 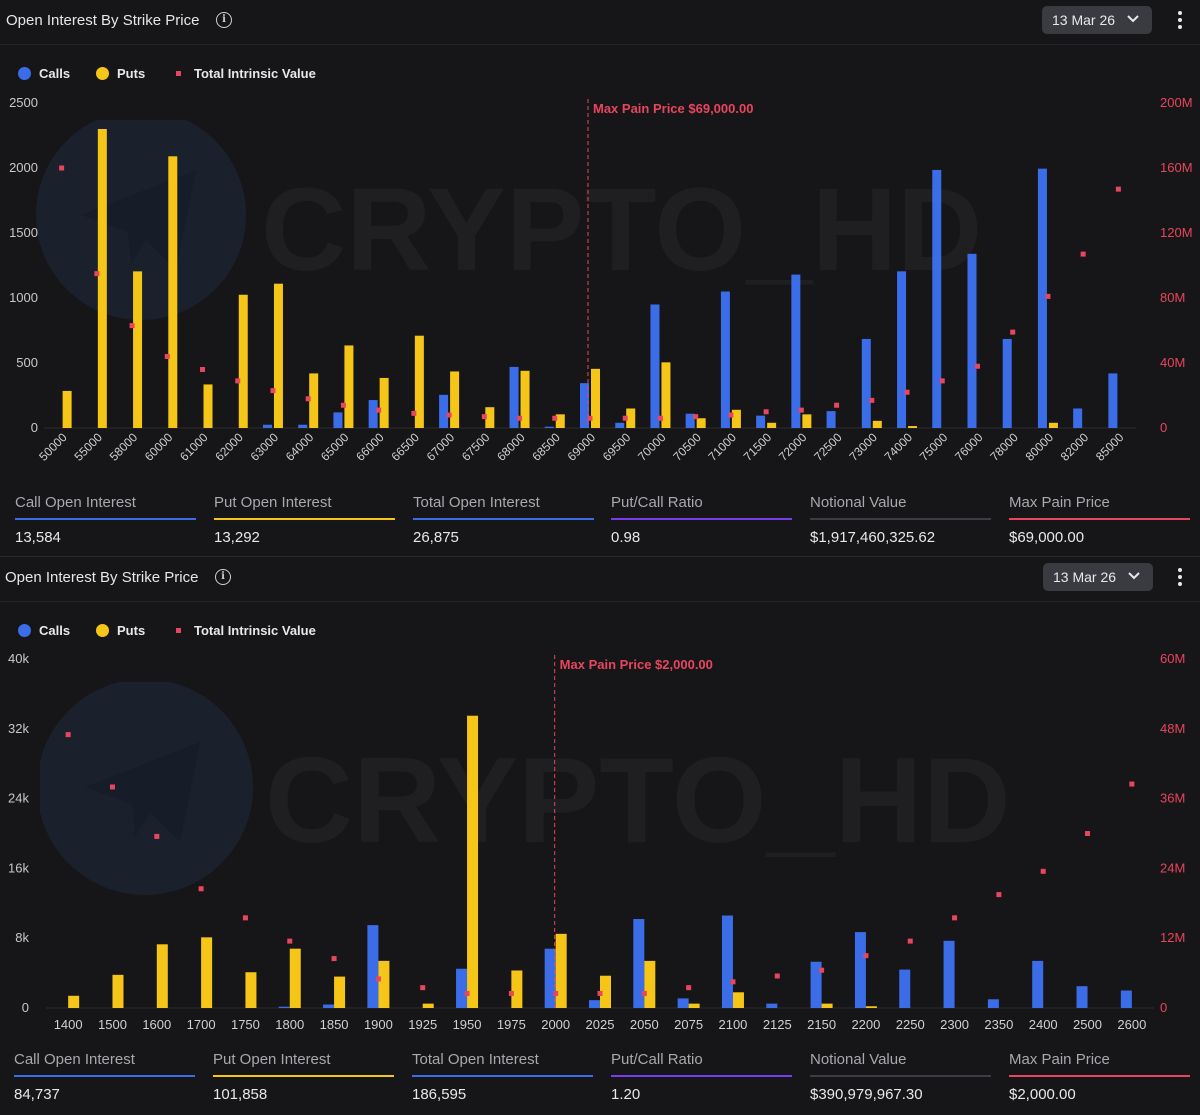 I want to click on intrinsic-marker-icon, so click(x=178, y=630).